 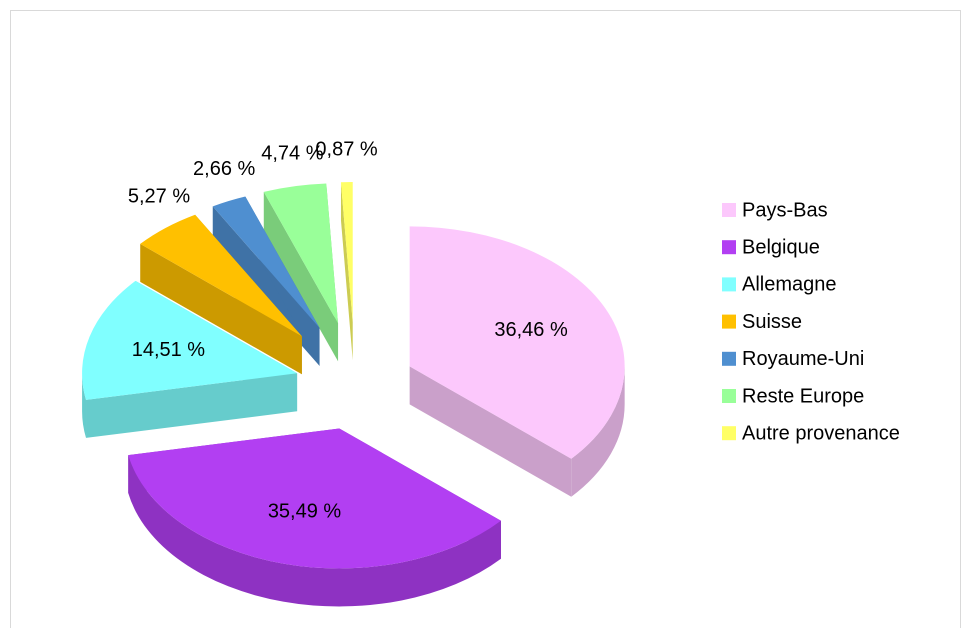 What do you see at coordinates (789, 285) in the screenshot?
I see `legend-label: Allemagne` at bounding box center [789, 285].